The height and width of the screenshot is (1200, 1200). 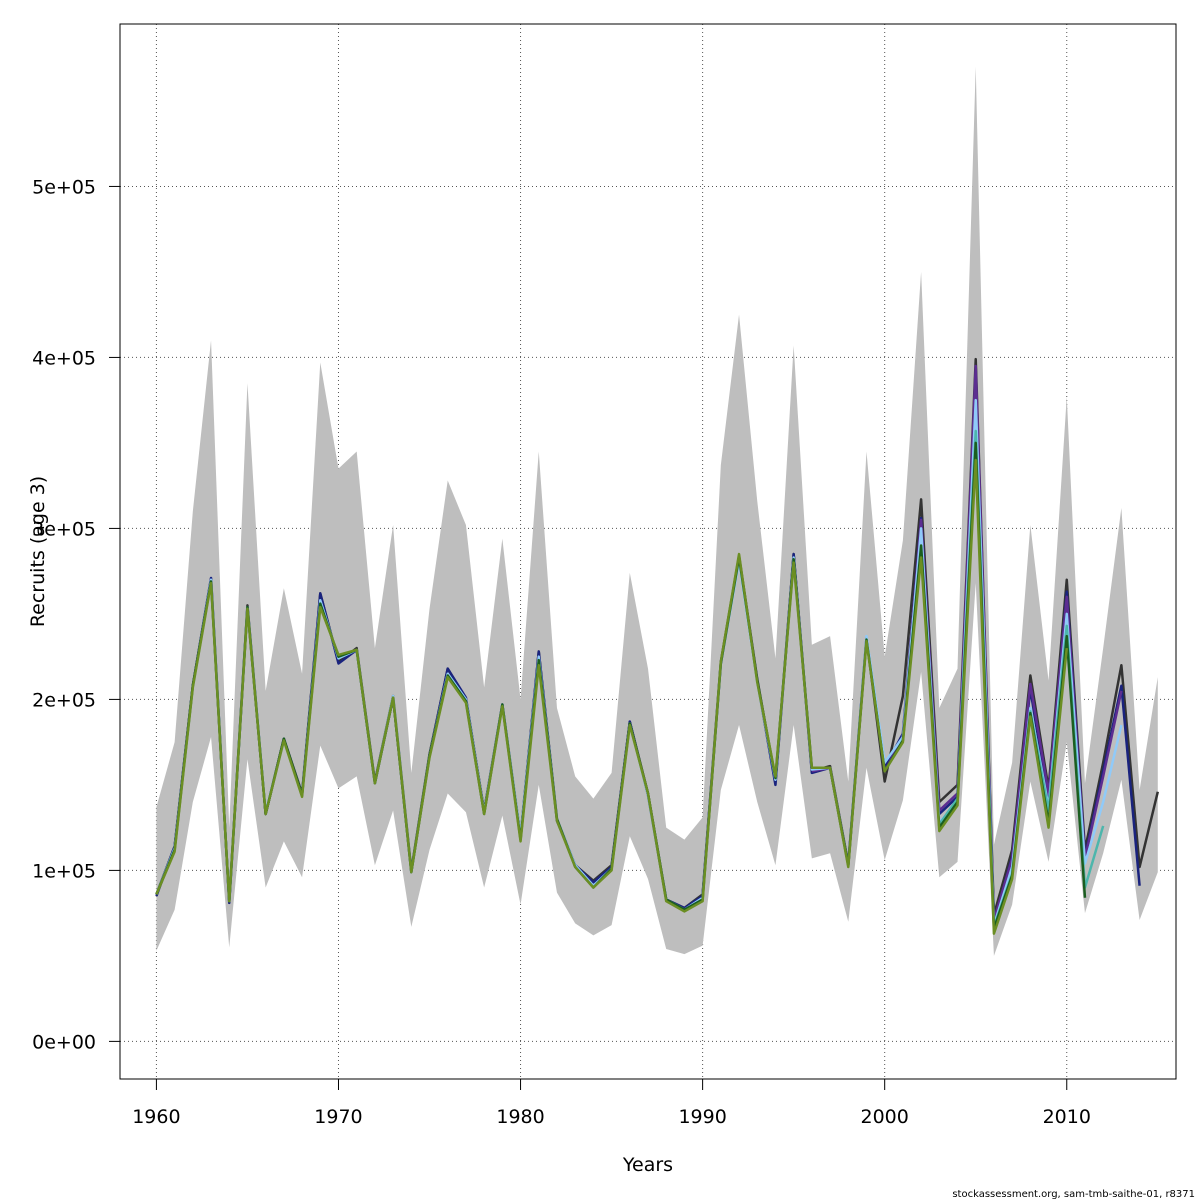 What do you see at coordinates (1067, 1117) in the screenshot?
I see `x-tick-label-2010: 2010` at bounding box center [1067, 1117].